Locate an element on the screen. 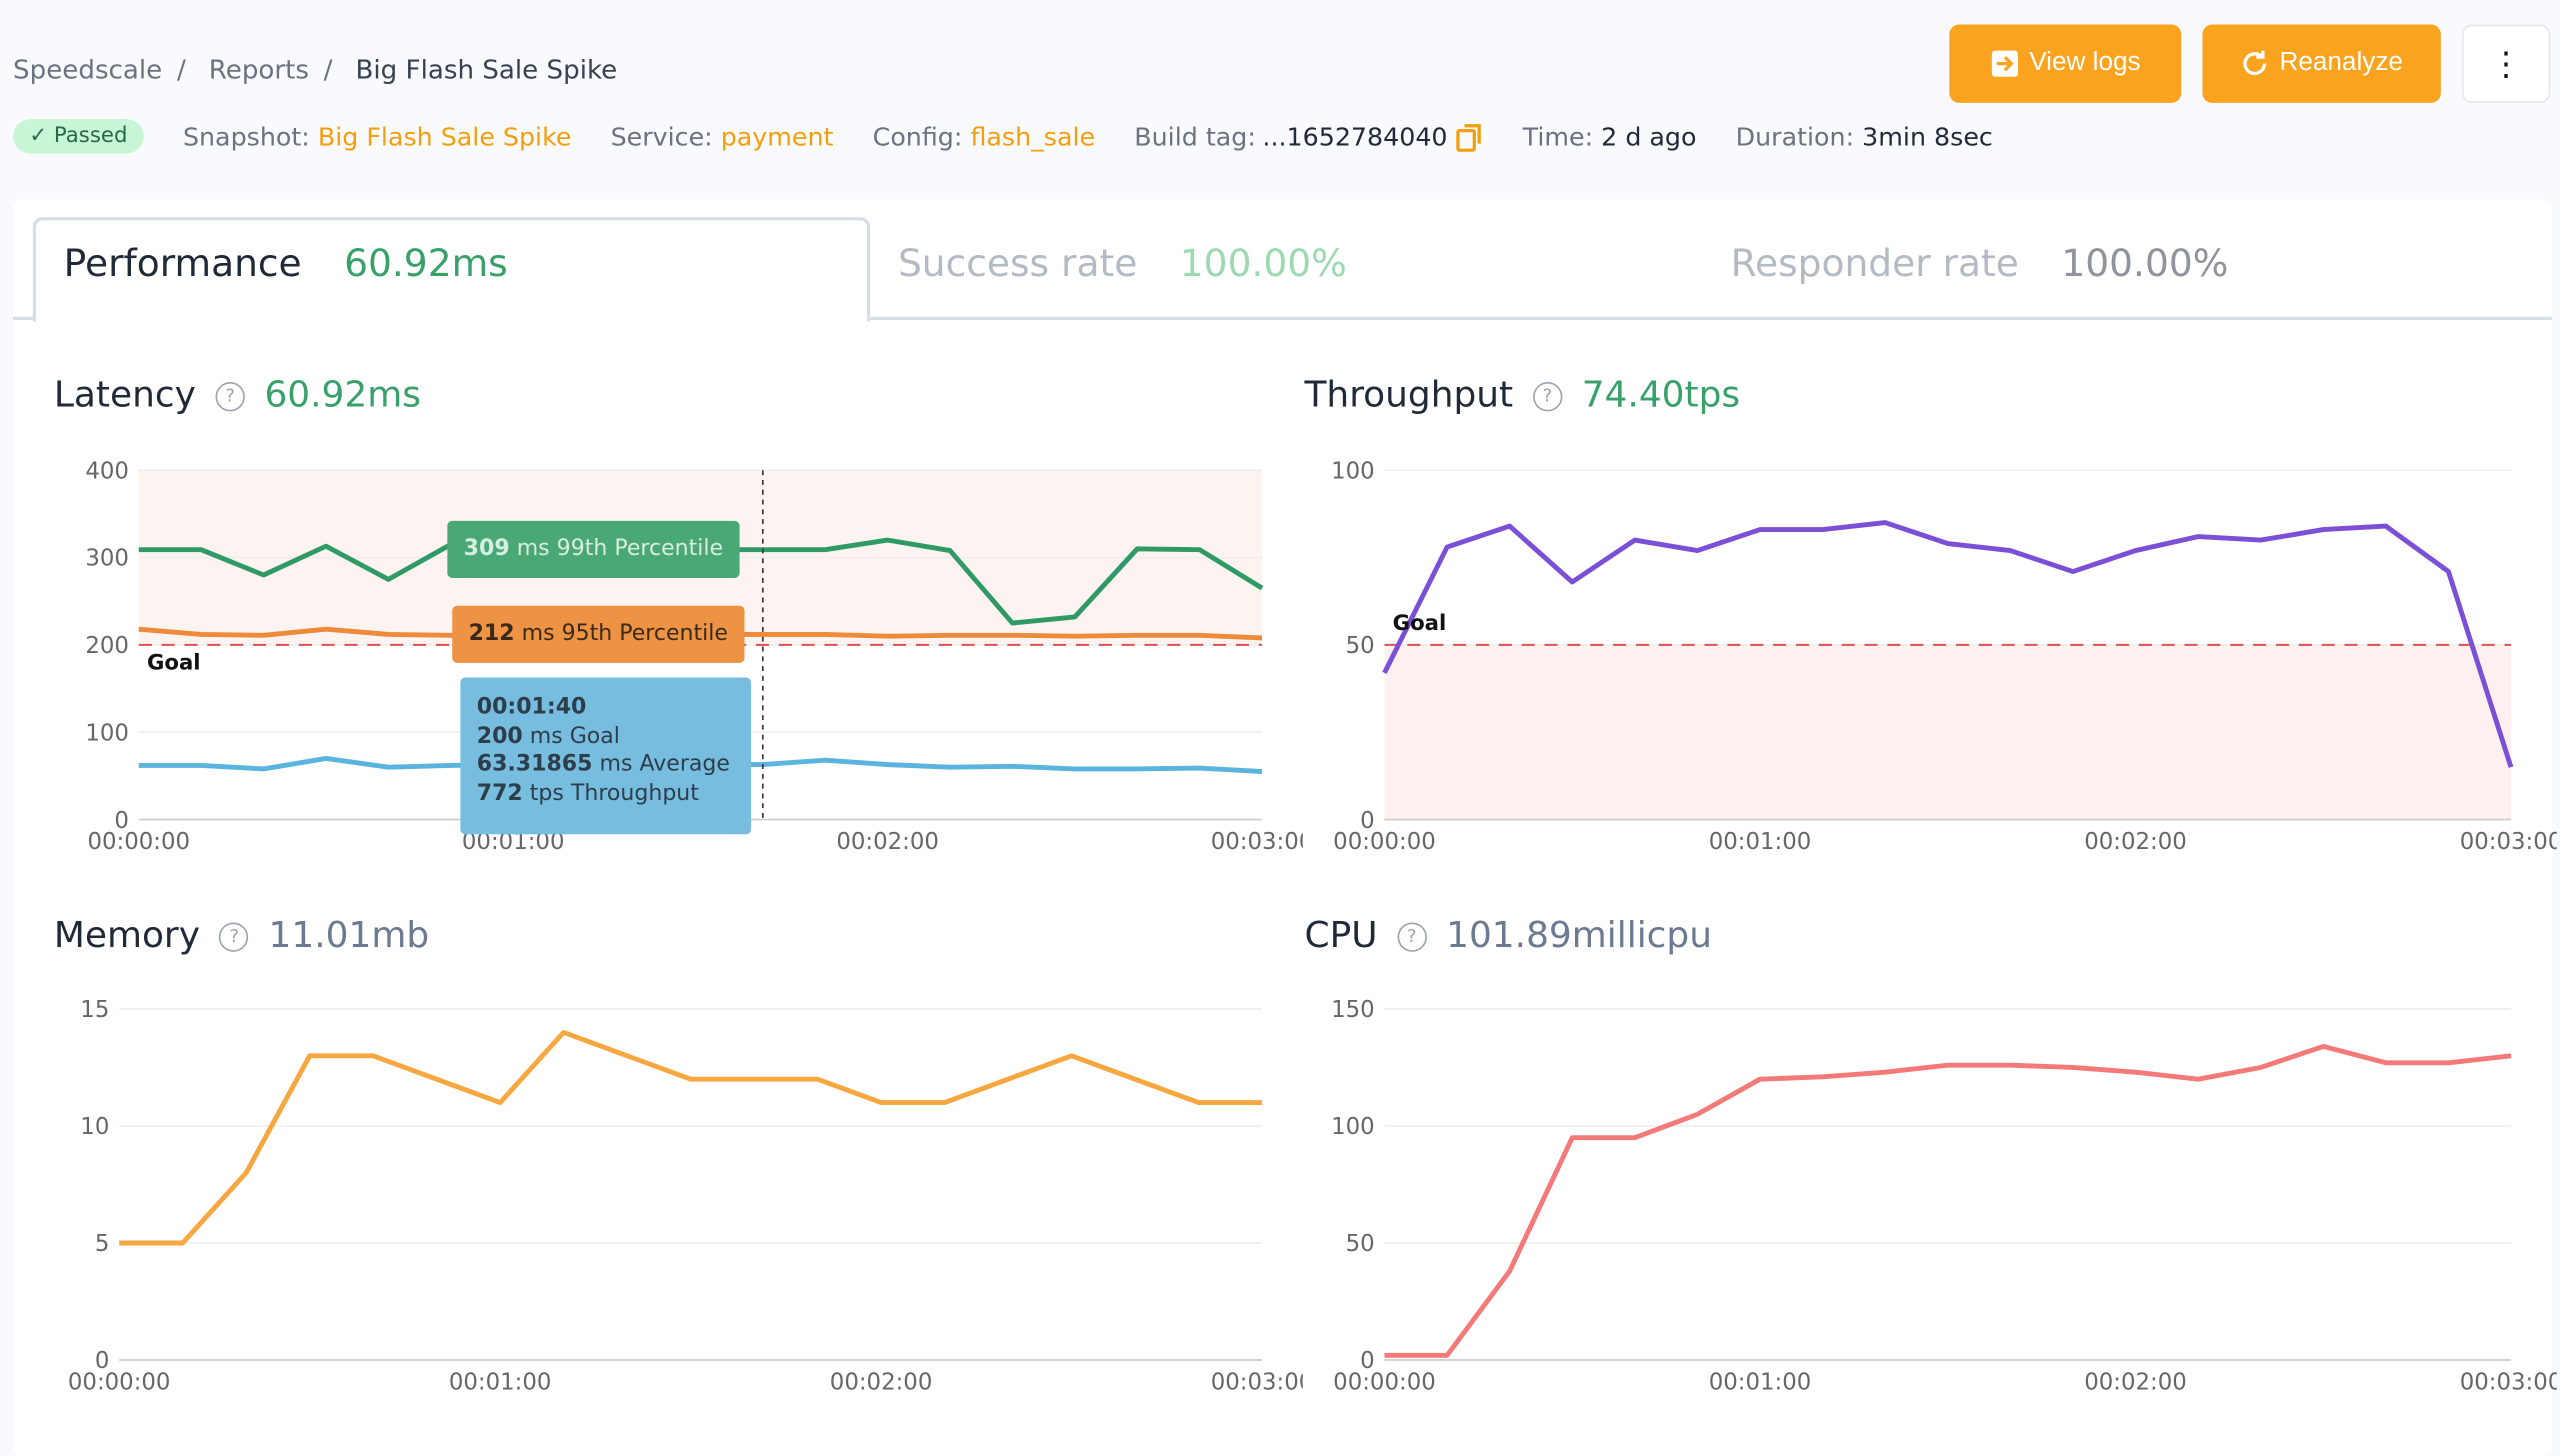 The image size is (2560, 1456). y-tick-label: 10 is located at coordinates (94, 1127).